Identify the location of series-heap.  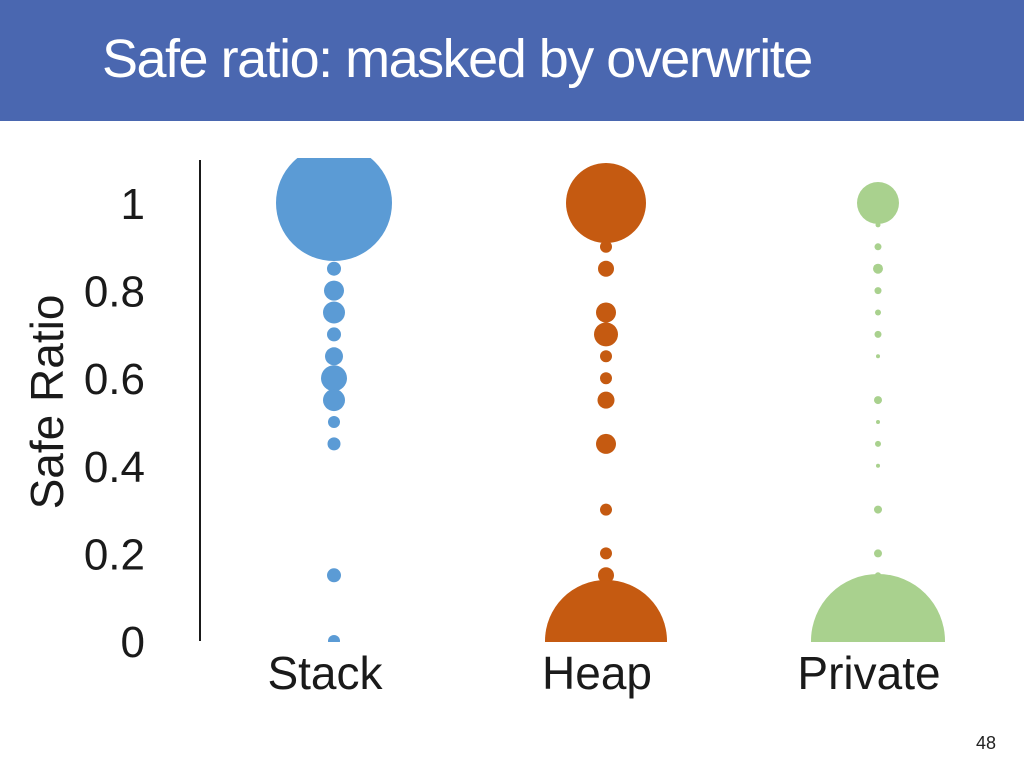
(606, 402).